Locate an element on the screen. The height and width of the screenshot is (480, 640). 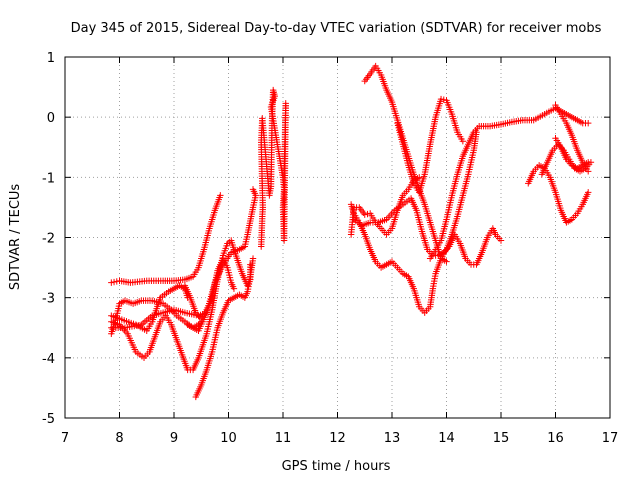
series-sat-s is located at coordinates (572, 138).